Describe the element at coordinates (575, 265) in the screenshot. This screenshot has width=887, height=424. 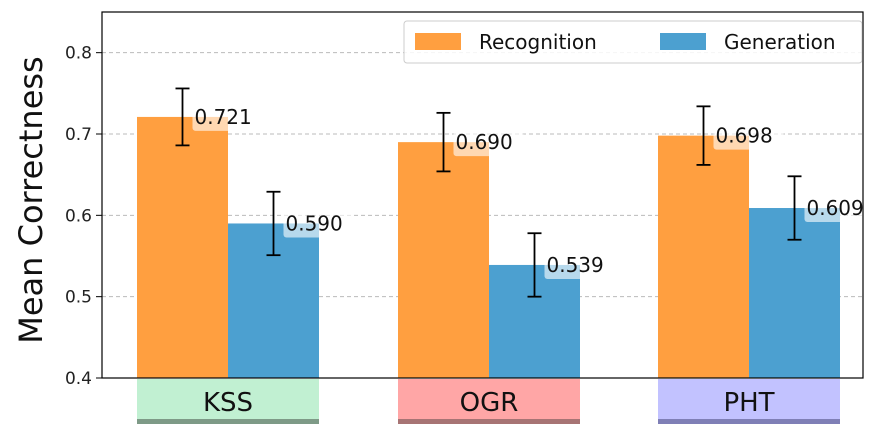
I see `data-label: 0.539` at that location.